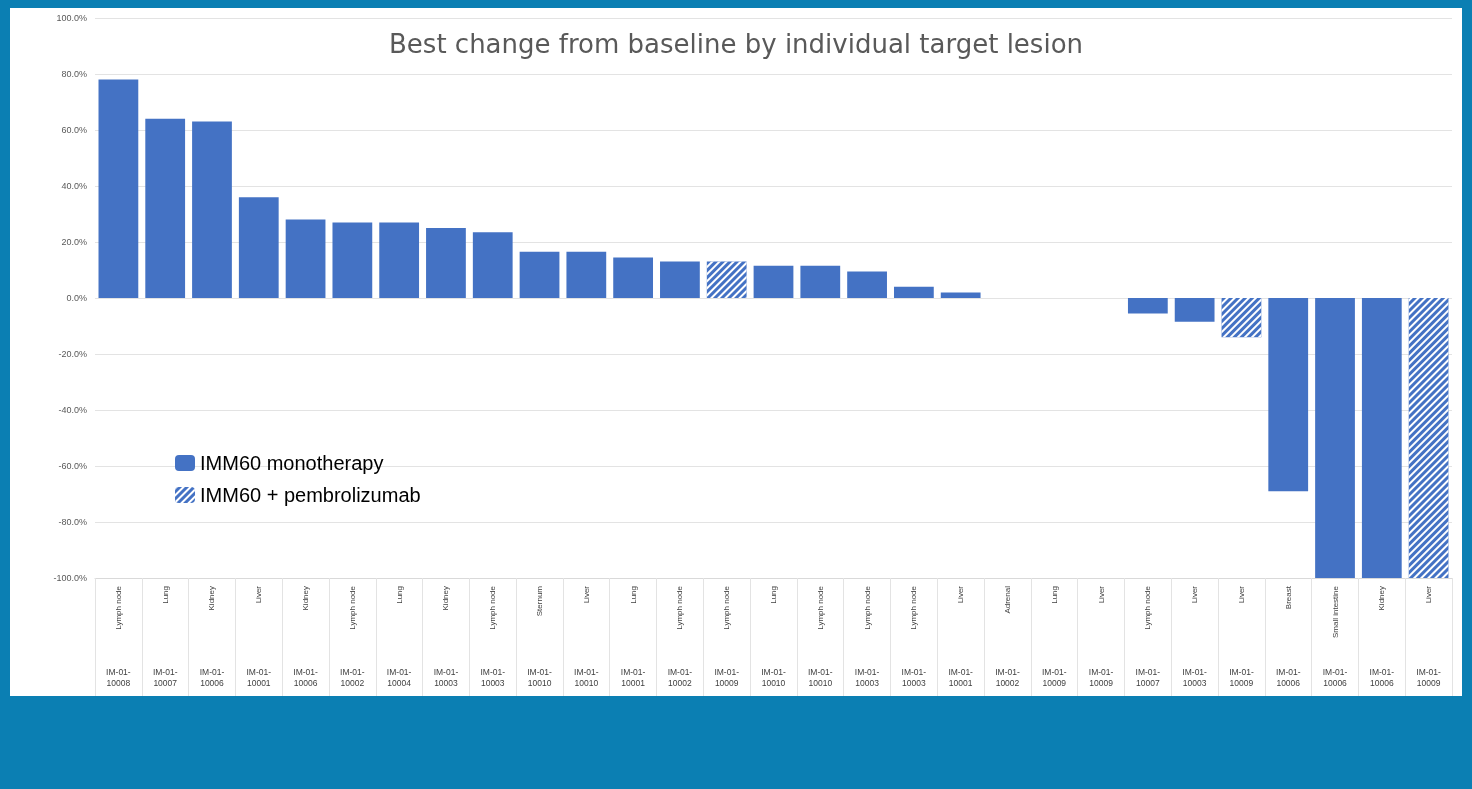 The width and height of the screenshot is (1472, 789). I want to click on y-tick-label: -80.0%, so click(72, 522).